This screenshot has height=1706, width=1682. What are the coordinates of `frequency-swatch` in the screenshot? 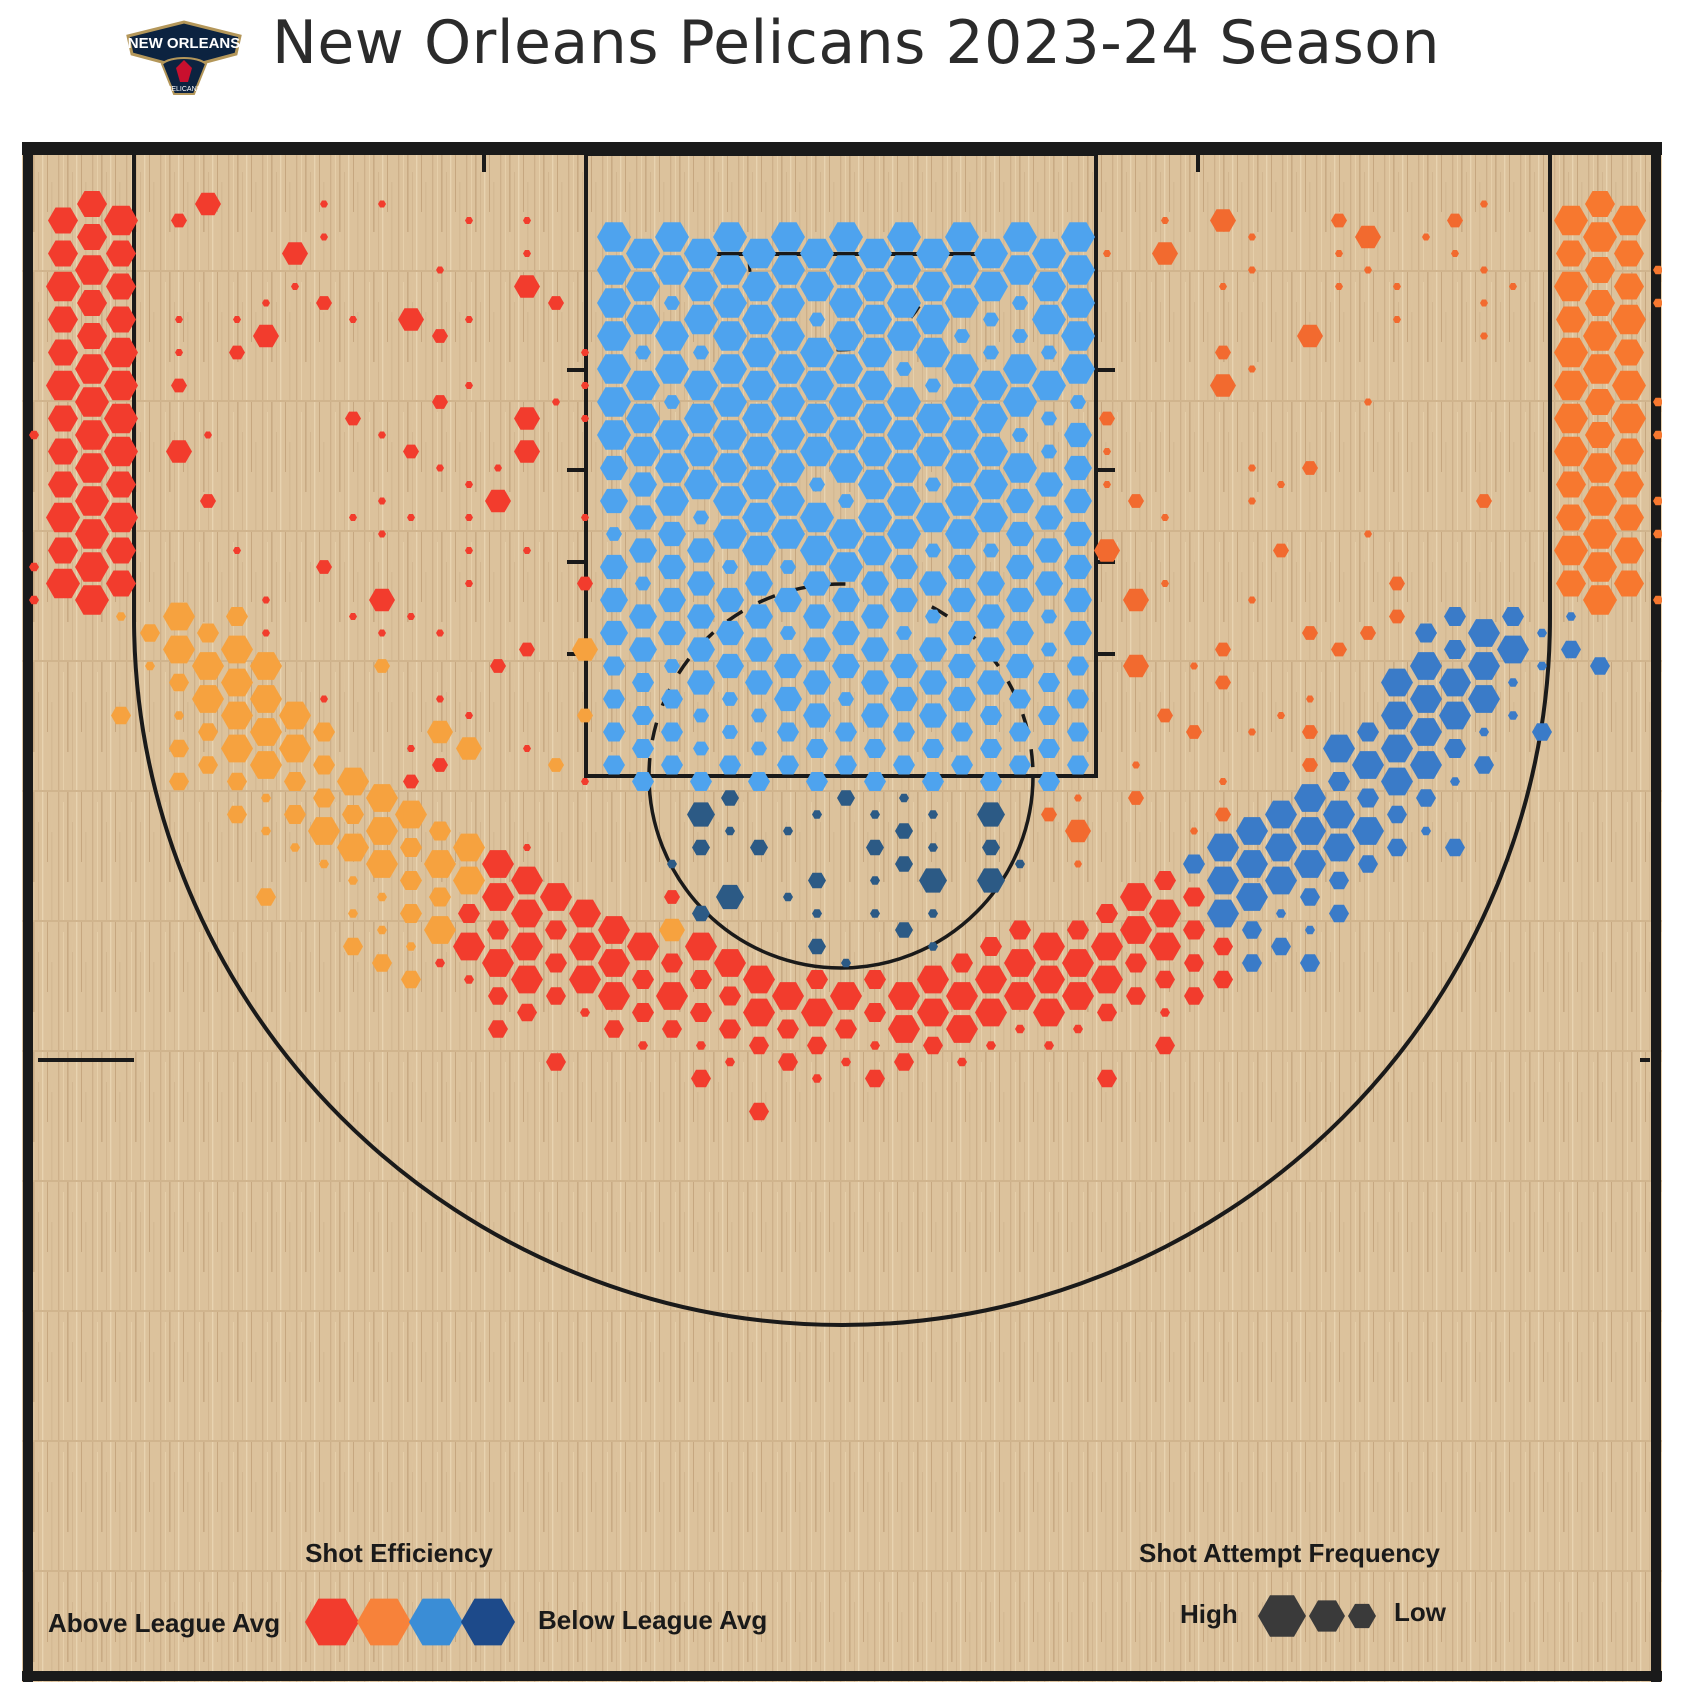 It's located at (1282, 1616).